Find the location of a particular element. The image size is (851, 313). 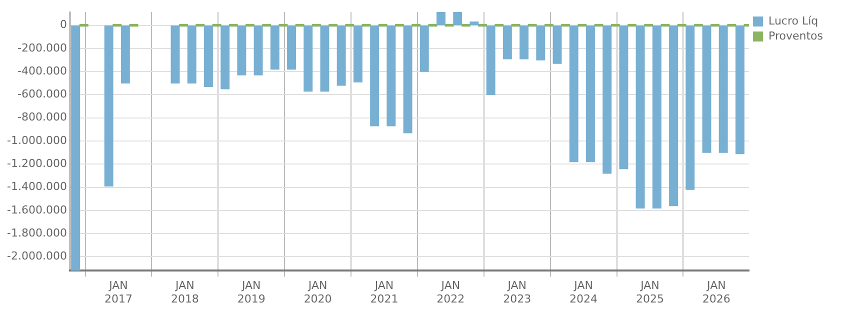

x-tick-label: JAN 2018 is located at coordinates (184, 292).